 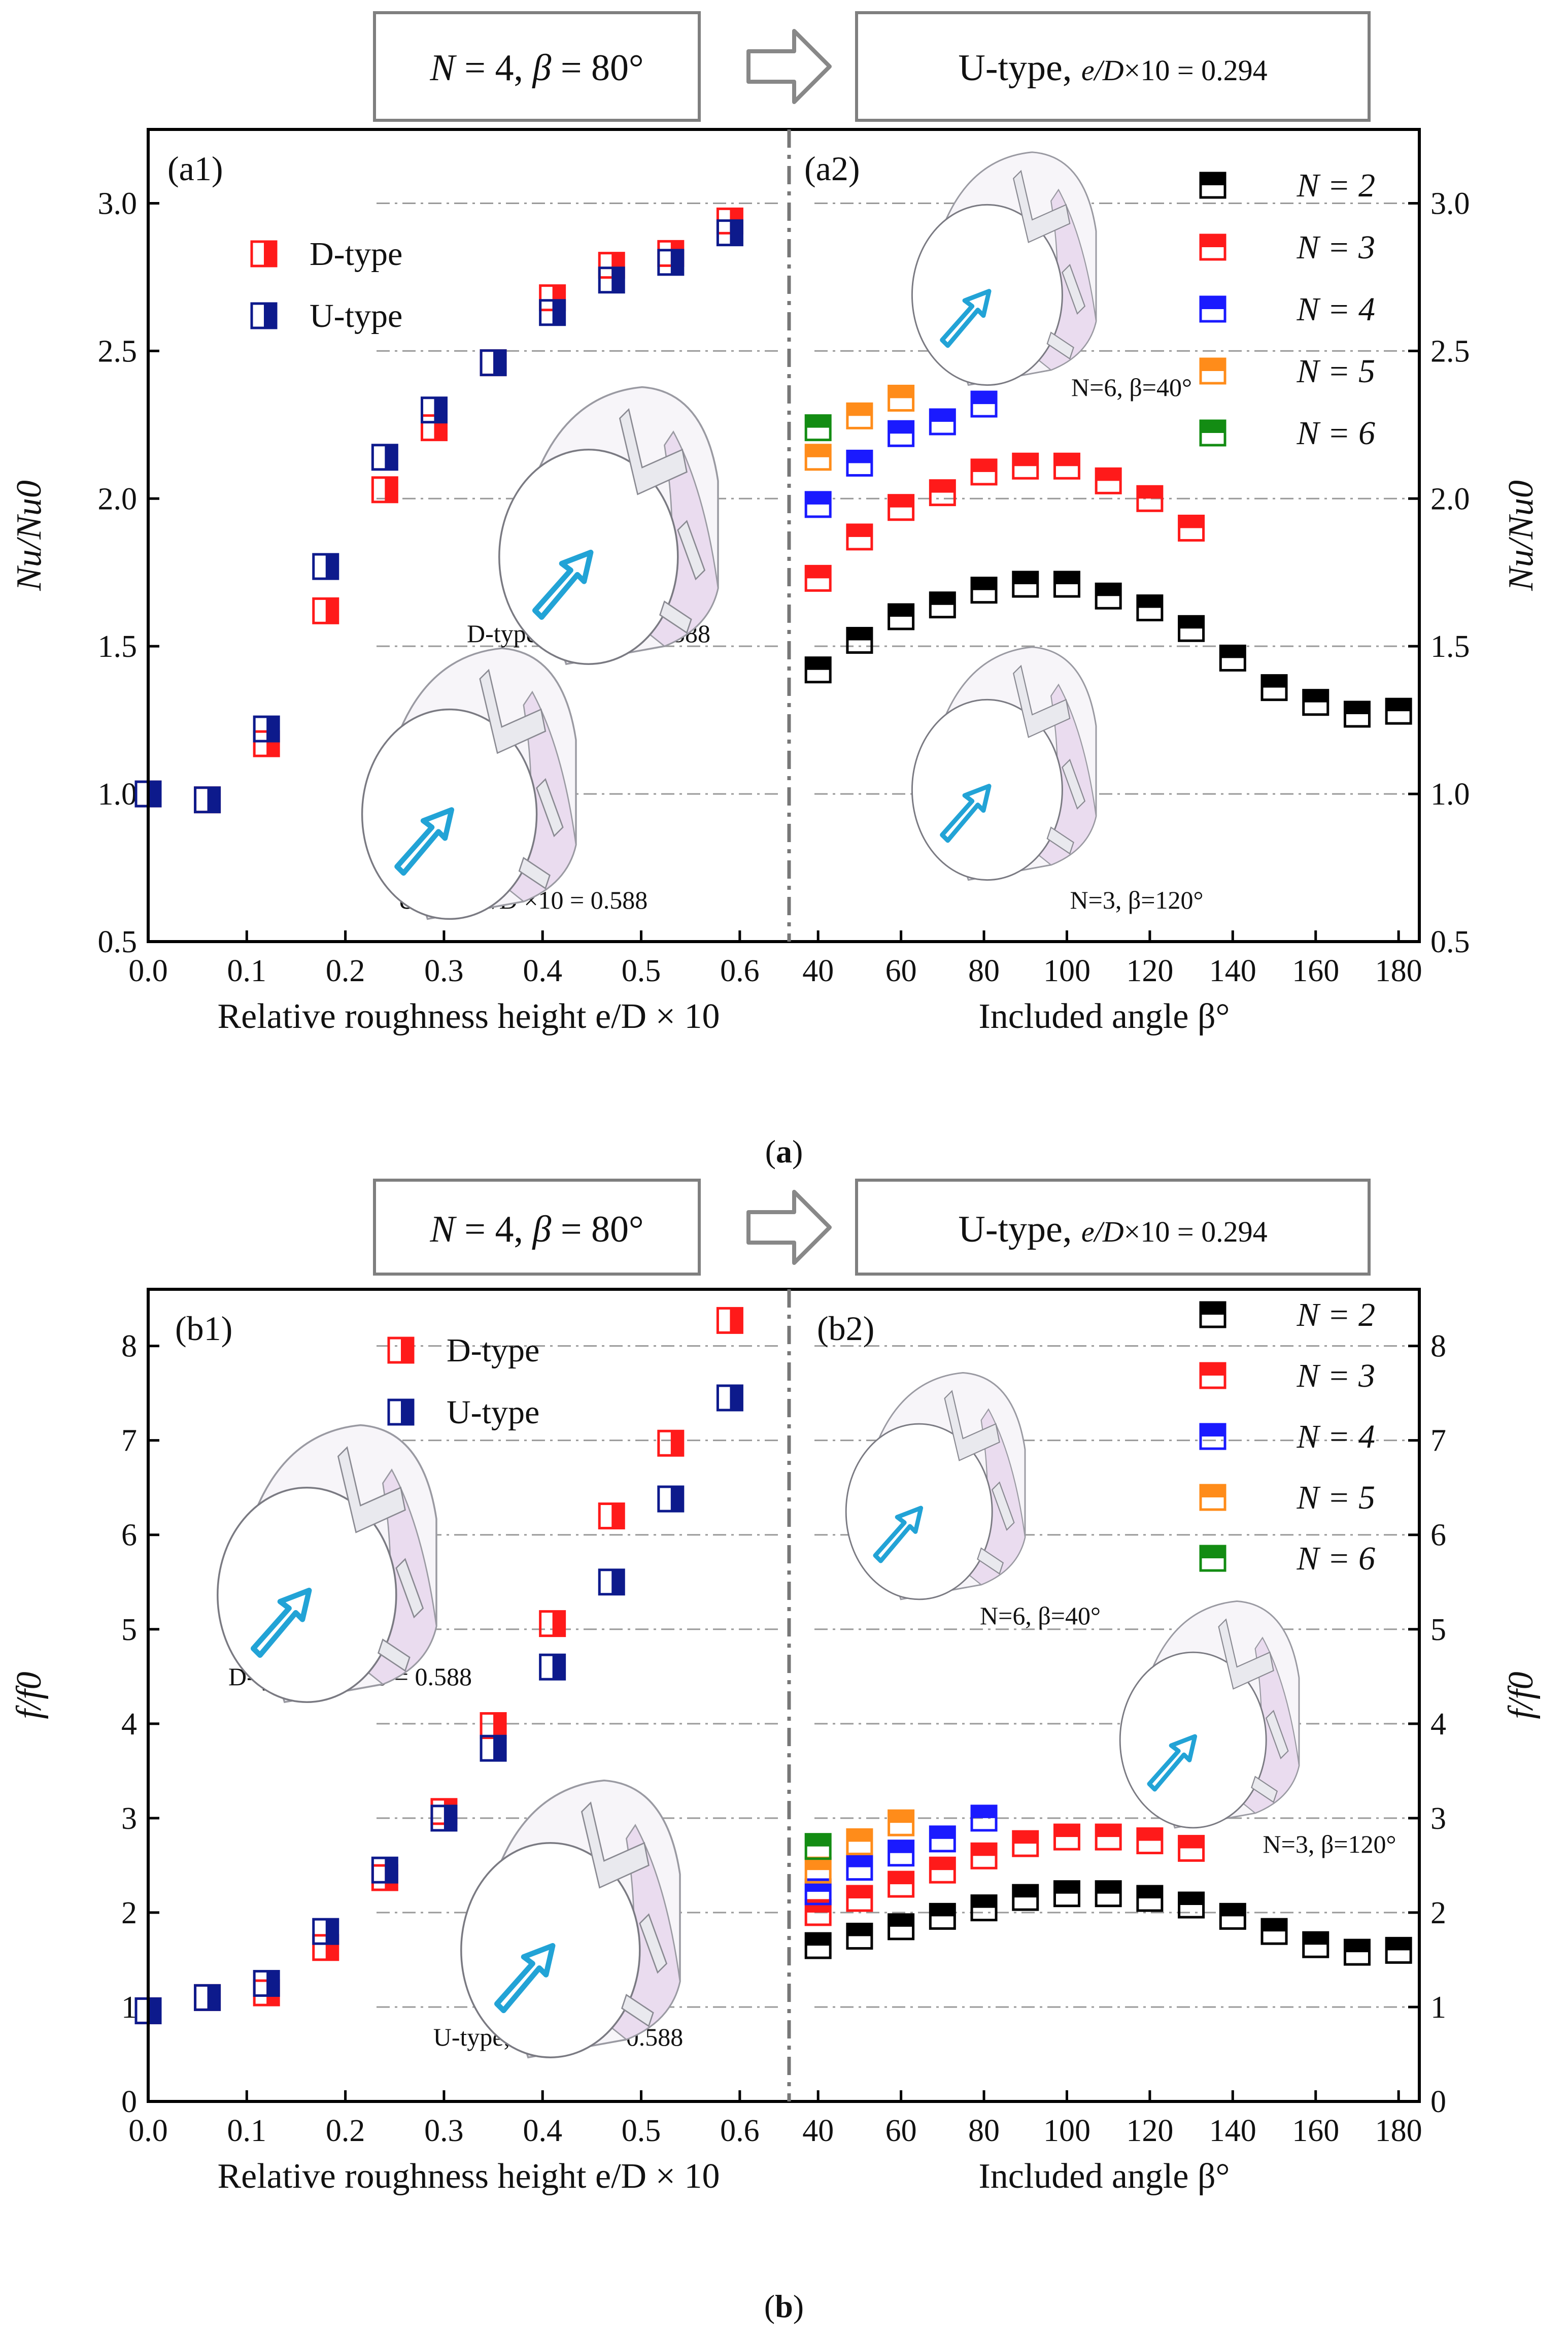 I want to click on panel-label: (b1), so click(x=203, y=1328).